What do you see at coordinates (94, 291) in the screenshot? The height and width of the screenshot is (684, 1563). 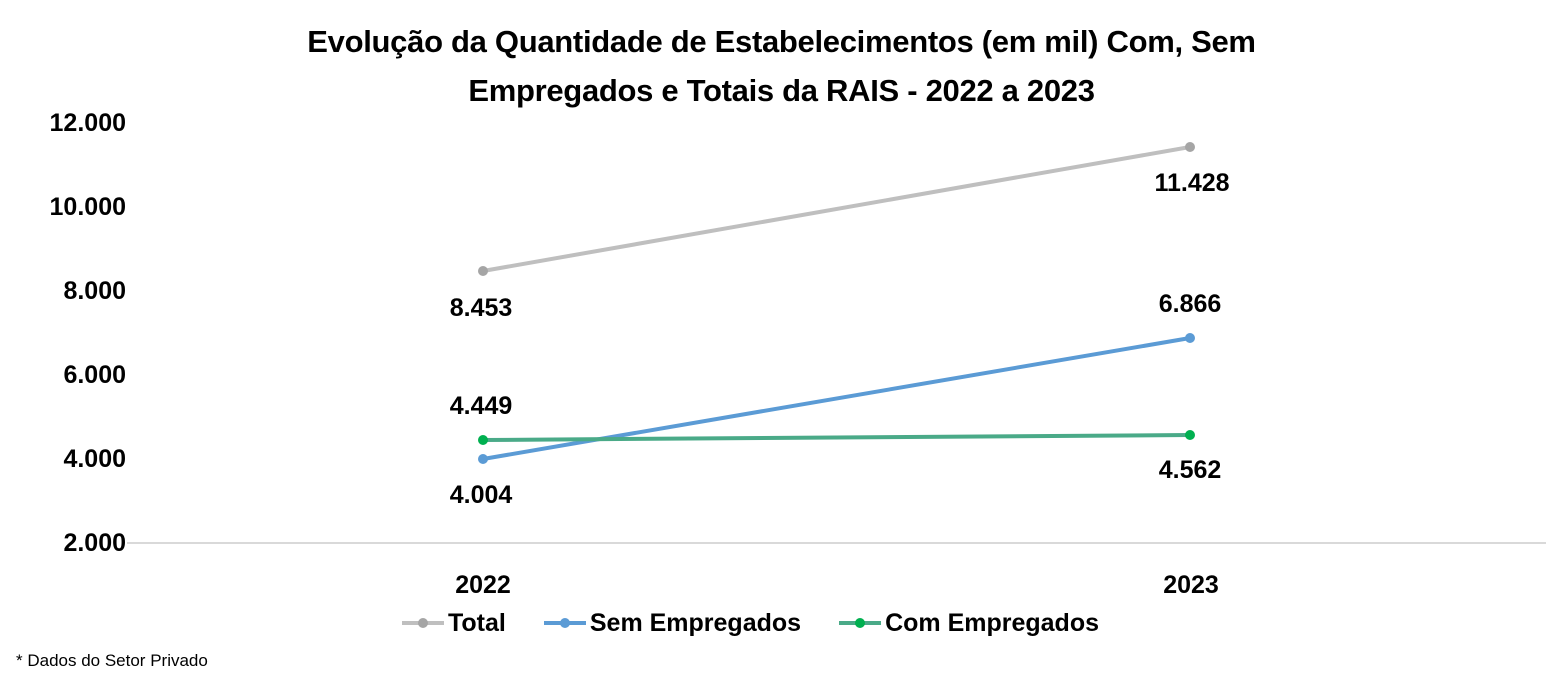 I see `y-tick-8000: 8.000` at bounding box center [94, 291].